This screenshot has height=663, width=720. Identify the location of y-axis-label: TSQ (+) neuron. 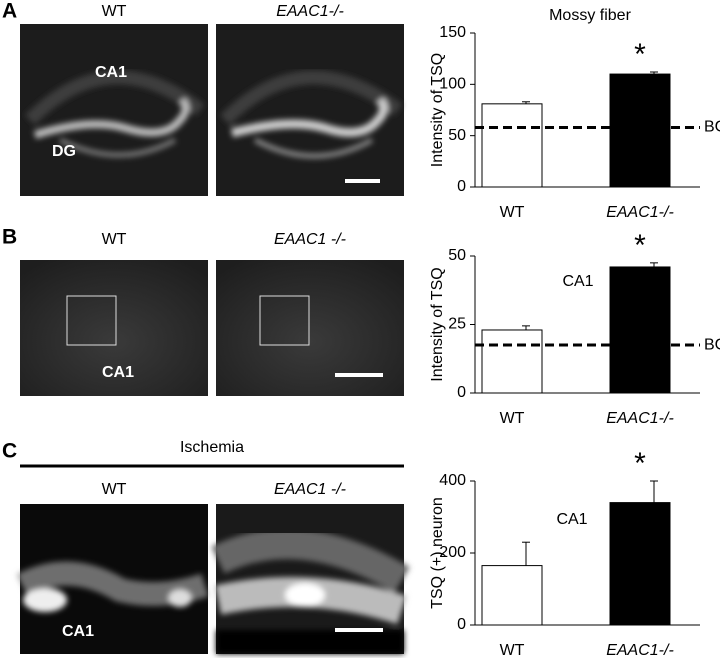
(437, 553).